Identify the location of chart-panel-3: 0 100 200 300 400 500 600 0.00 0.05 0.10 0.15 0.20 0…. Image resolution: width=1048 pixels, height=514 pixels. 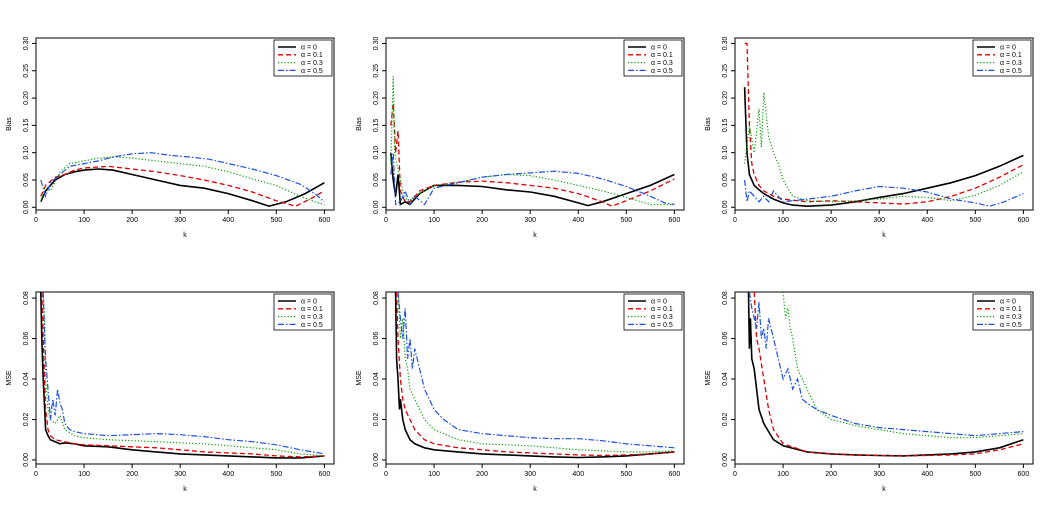
(869, 138).